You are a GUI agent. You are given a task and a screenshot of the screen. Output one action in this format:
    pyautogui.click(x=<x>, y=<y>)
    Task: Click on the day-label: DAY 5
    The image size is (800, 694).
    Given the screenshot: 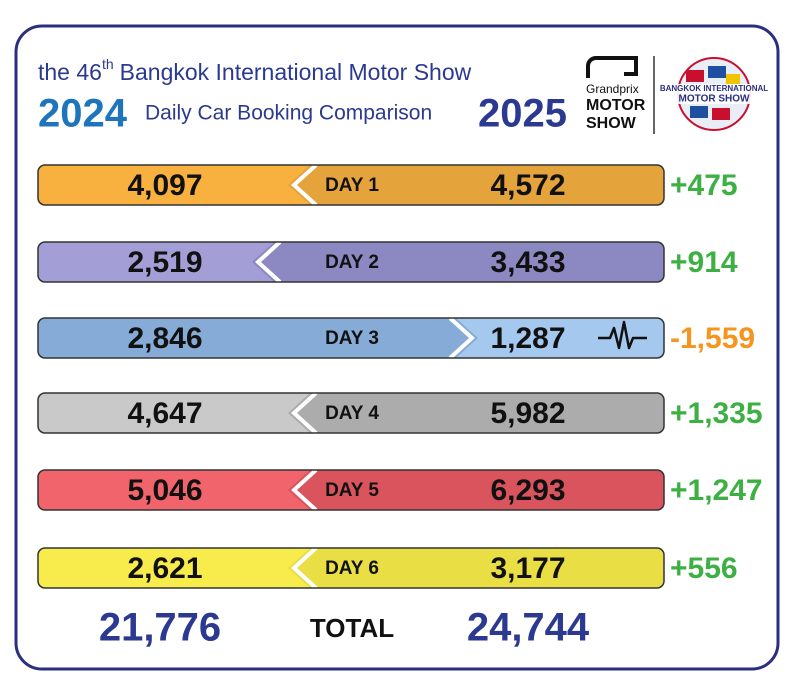 What is the action you would take?
    pyautogui.click(x=352, y=490)
    